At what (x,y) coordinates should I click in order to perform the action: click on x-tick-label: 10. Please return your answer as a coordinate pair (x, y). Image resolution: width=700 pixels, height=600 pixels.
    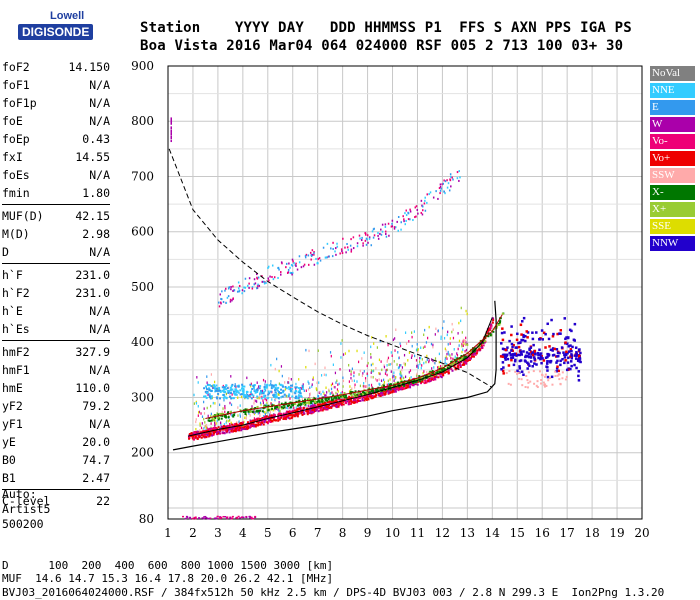
    Looking at the image, I should click on (392, 533).